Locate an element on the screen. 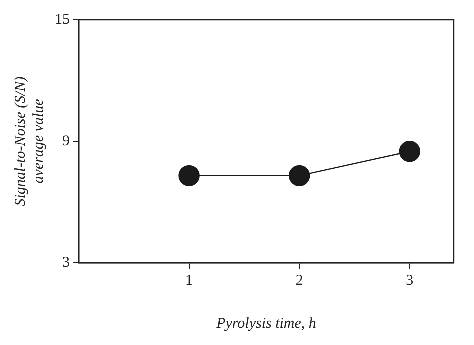 The width and height of the screenshot is (474, 345). x-axis-title: Pyrolysis time, h is located at coordinates (266, 324).